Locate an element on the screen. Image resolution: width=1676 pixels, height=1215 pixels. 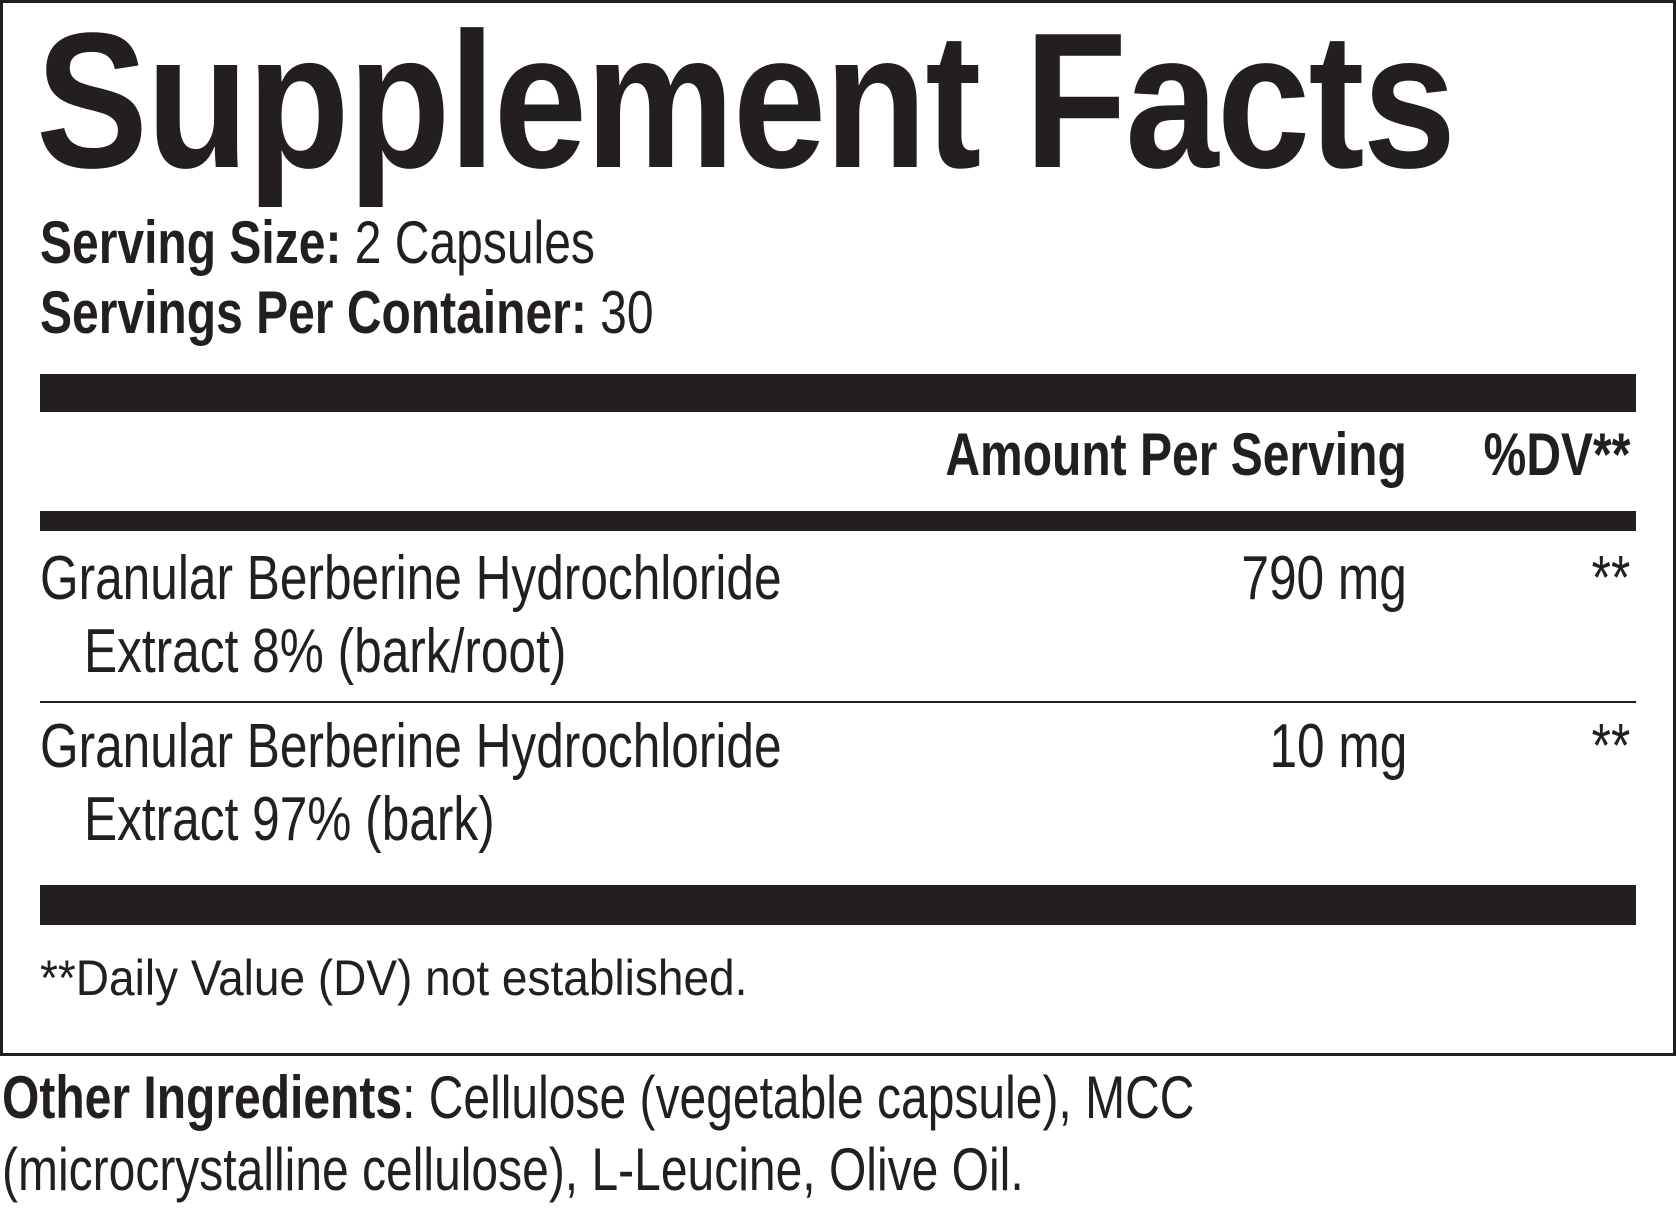
servings-per-container-label: Servings Per Container: is located at coordinates (313, 312).